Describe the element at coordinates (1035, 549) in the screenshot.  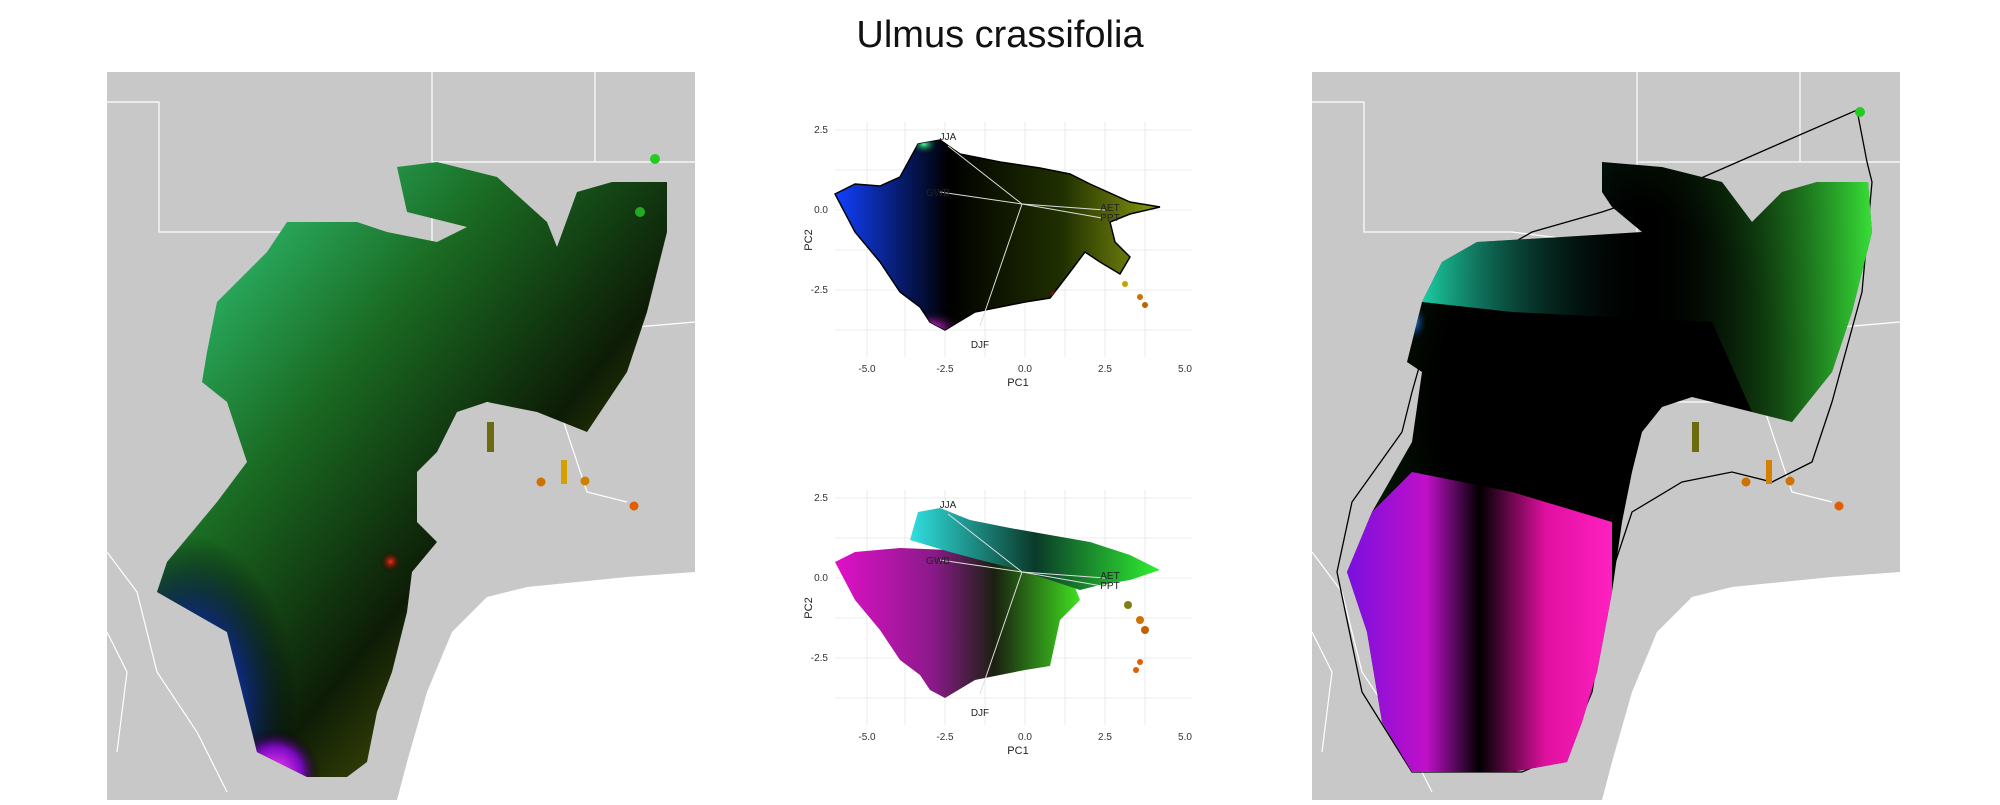
I see `pca-cloud-upper` at that location.